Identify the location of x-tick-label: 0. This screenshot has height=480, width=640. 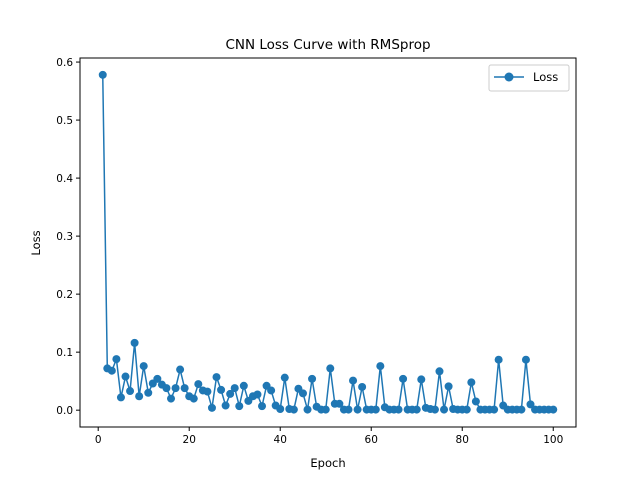
(98, 440).